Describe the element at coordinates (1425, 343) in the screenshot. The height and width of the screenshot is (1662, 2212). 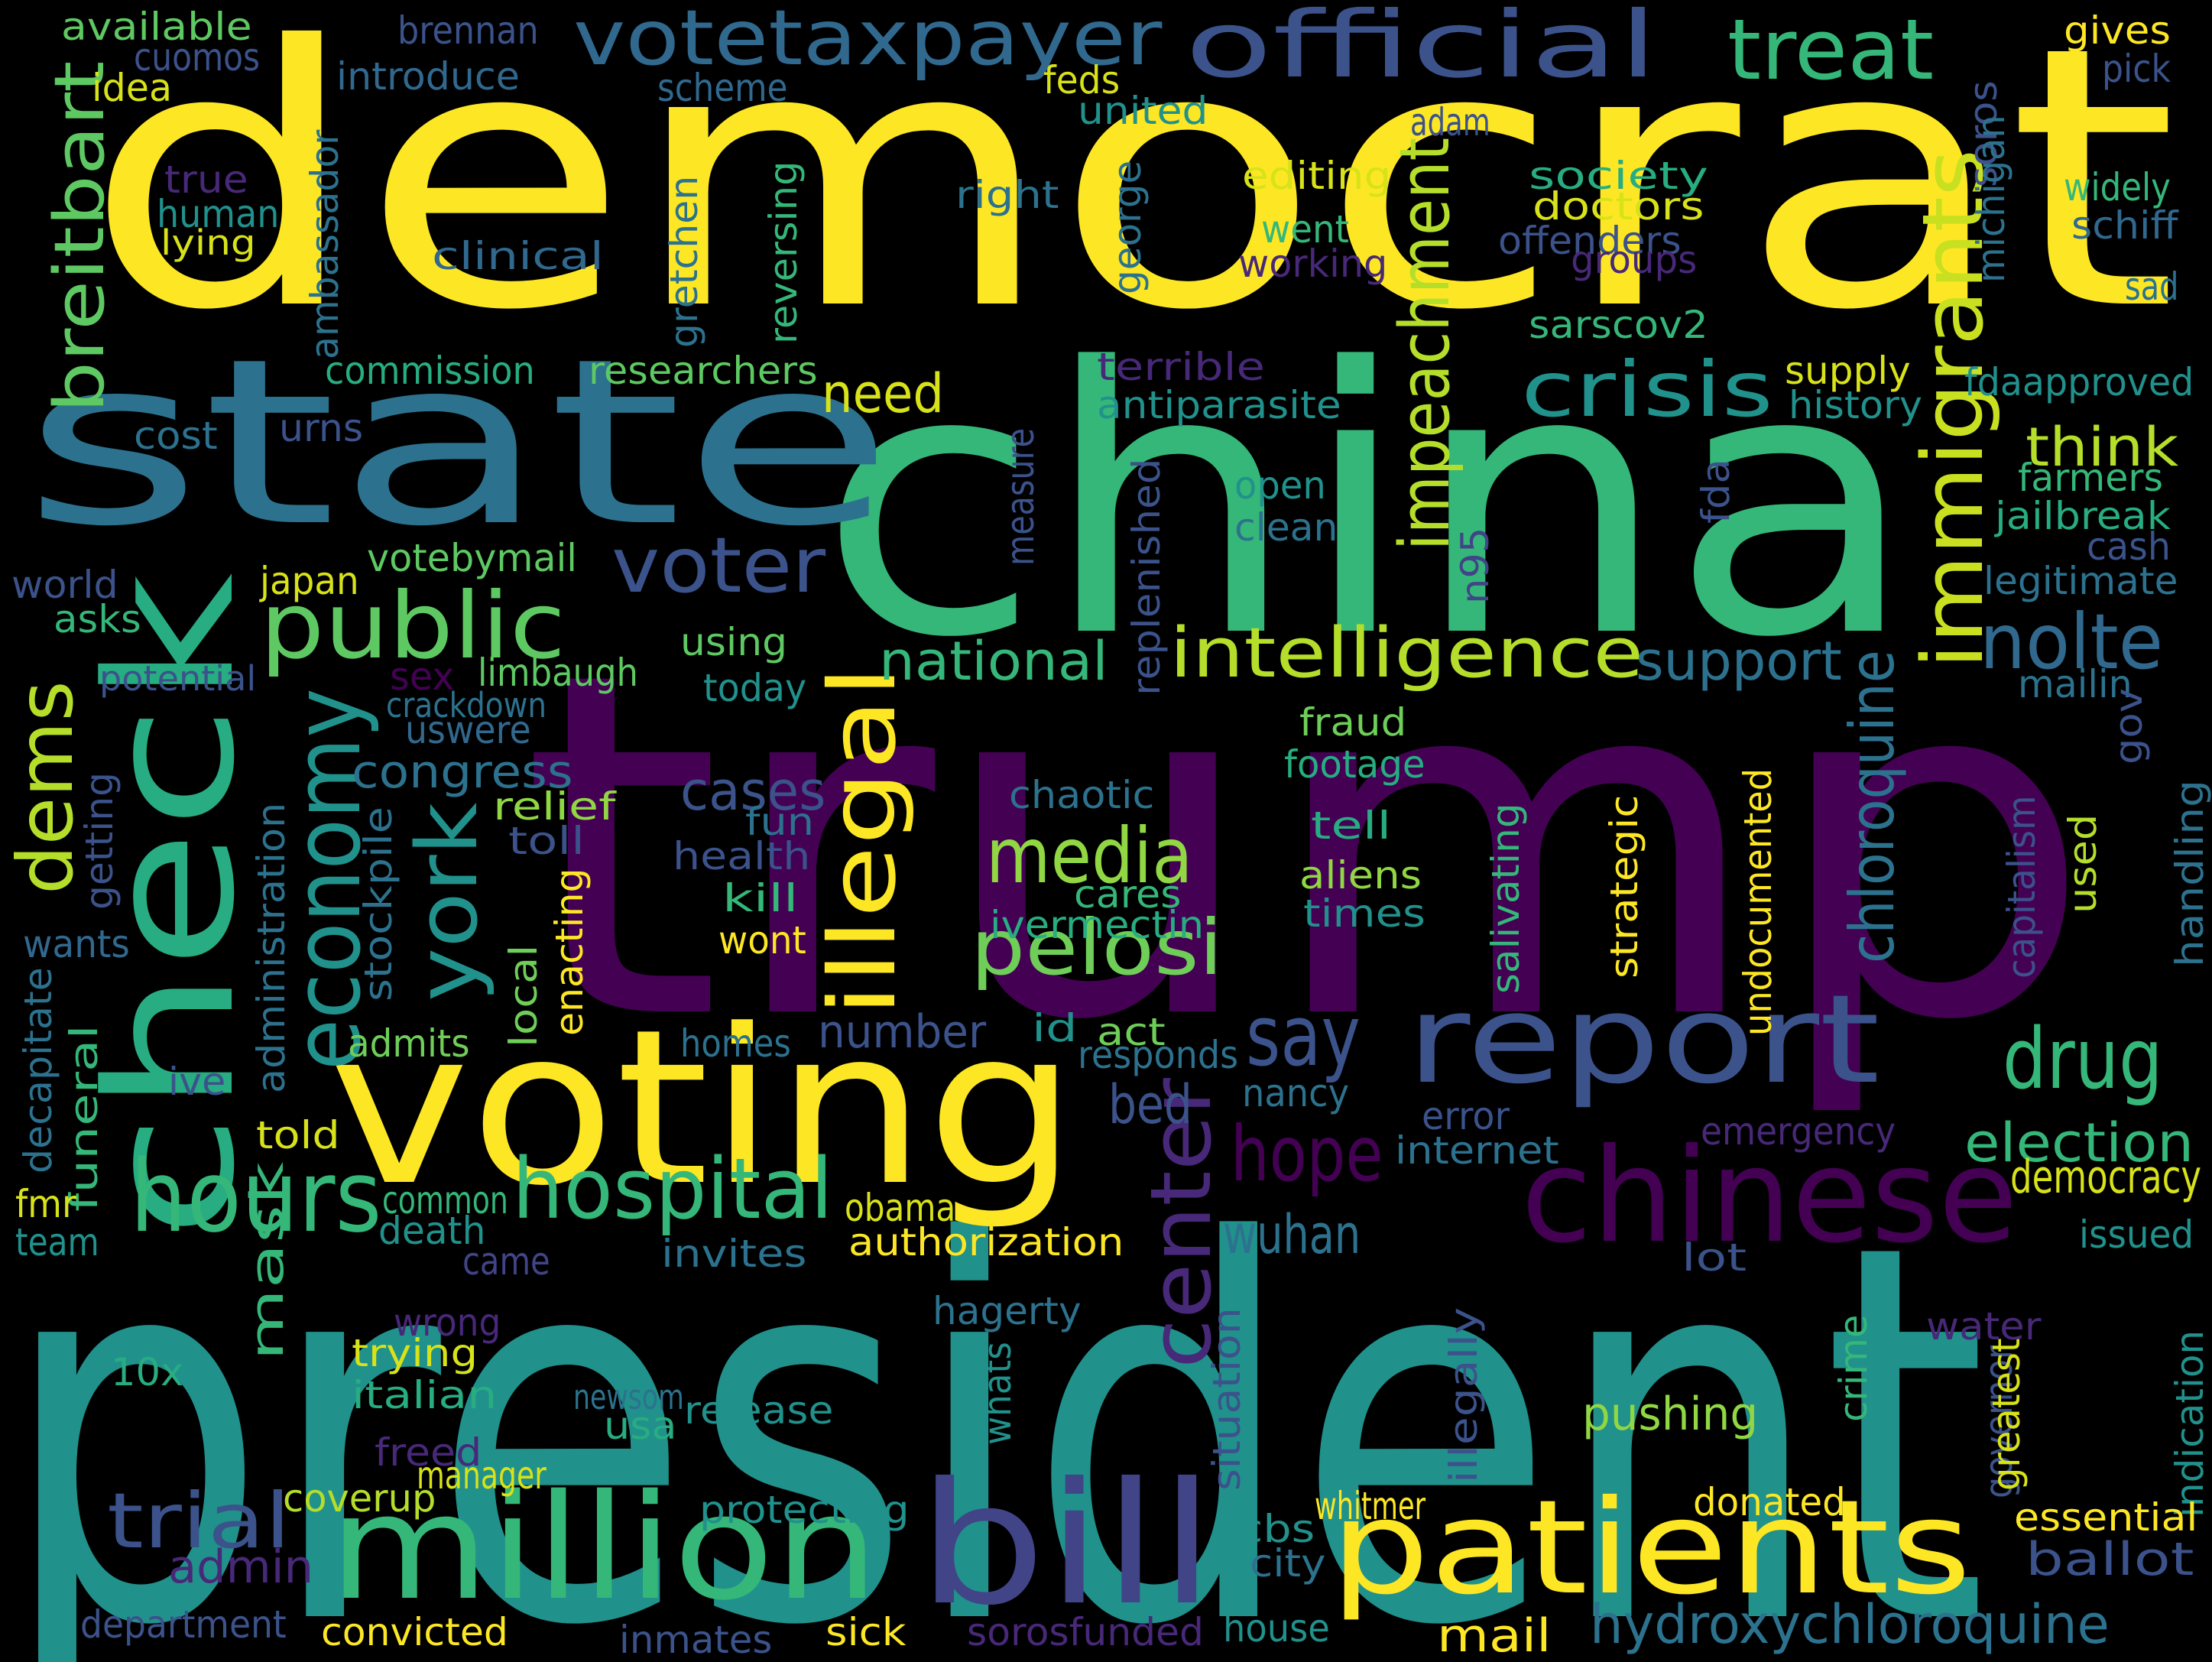
I see `word-impeachment: impeachment` at that location.